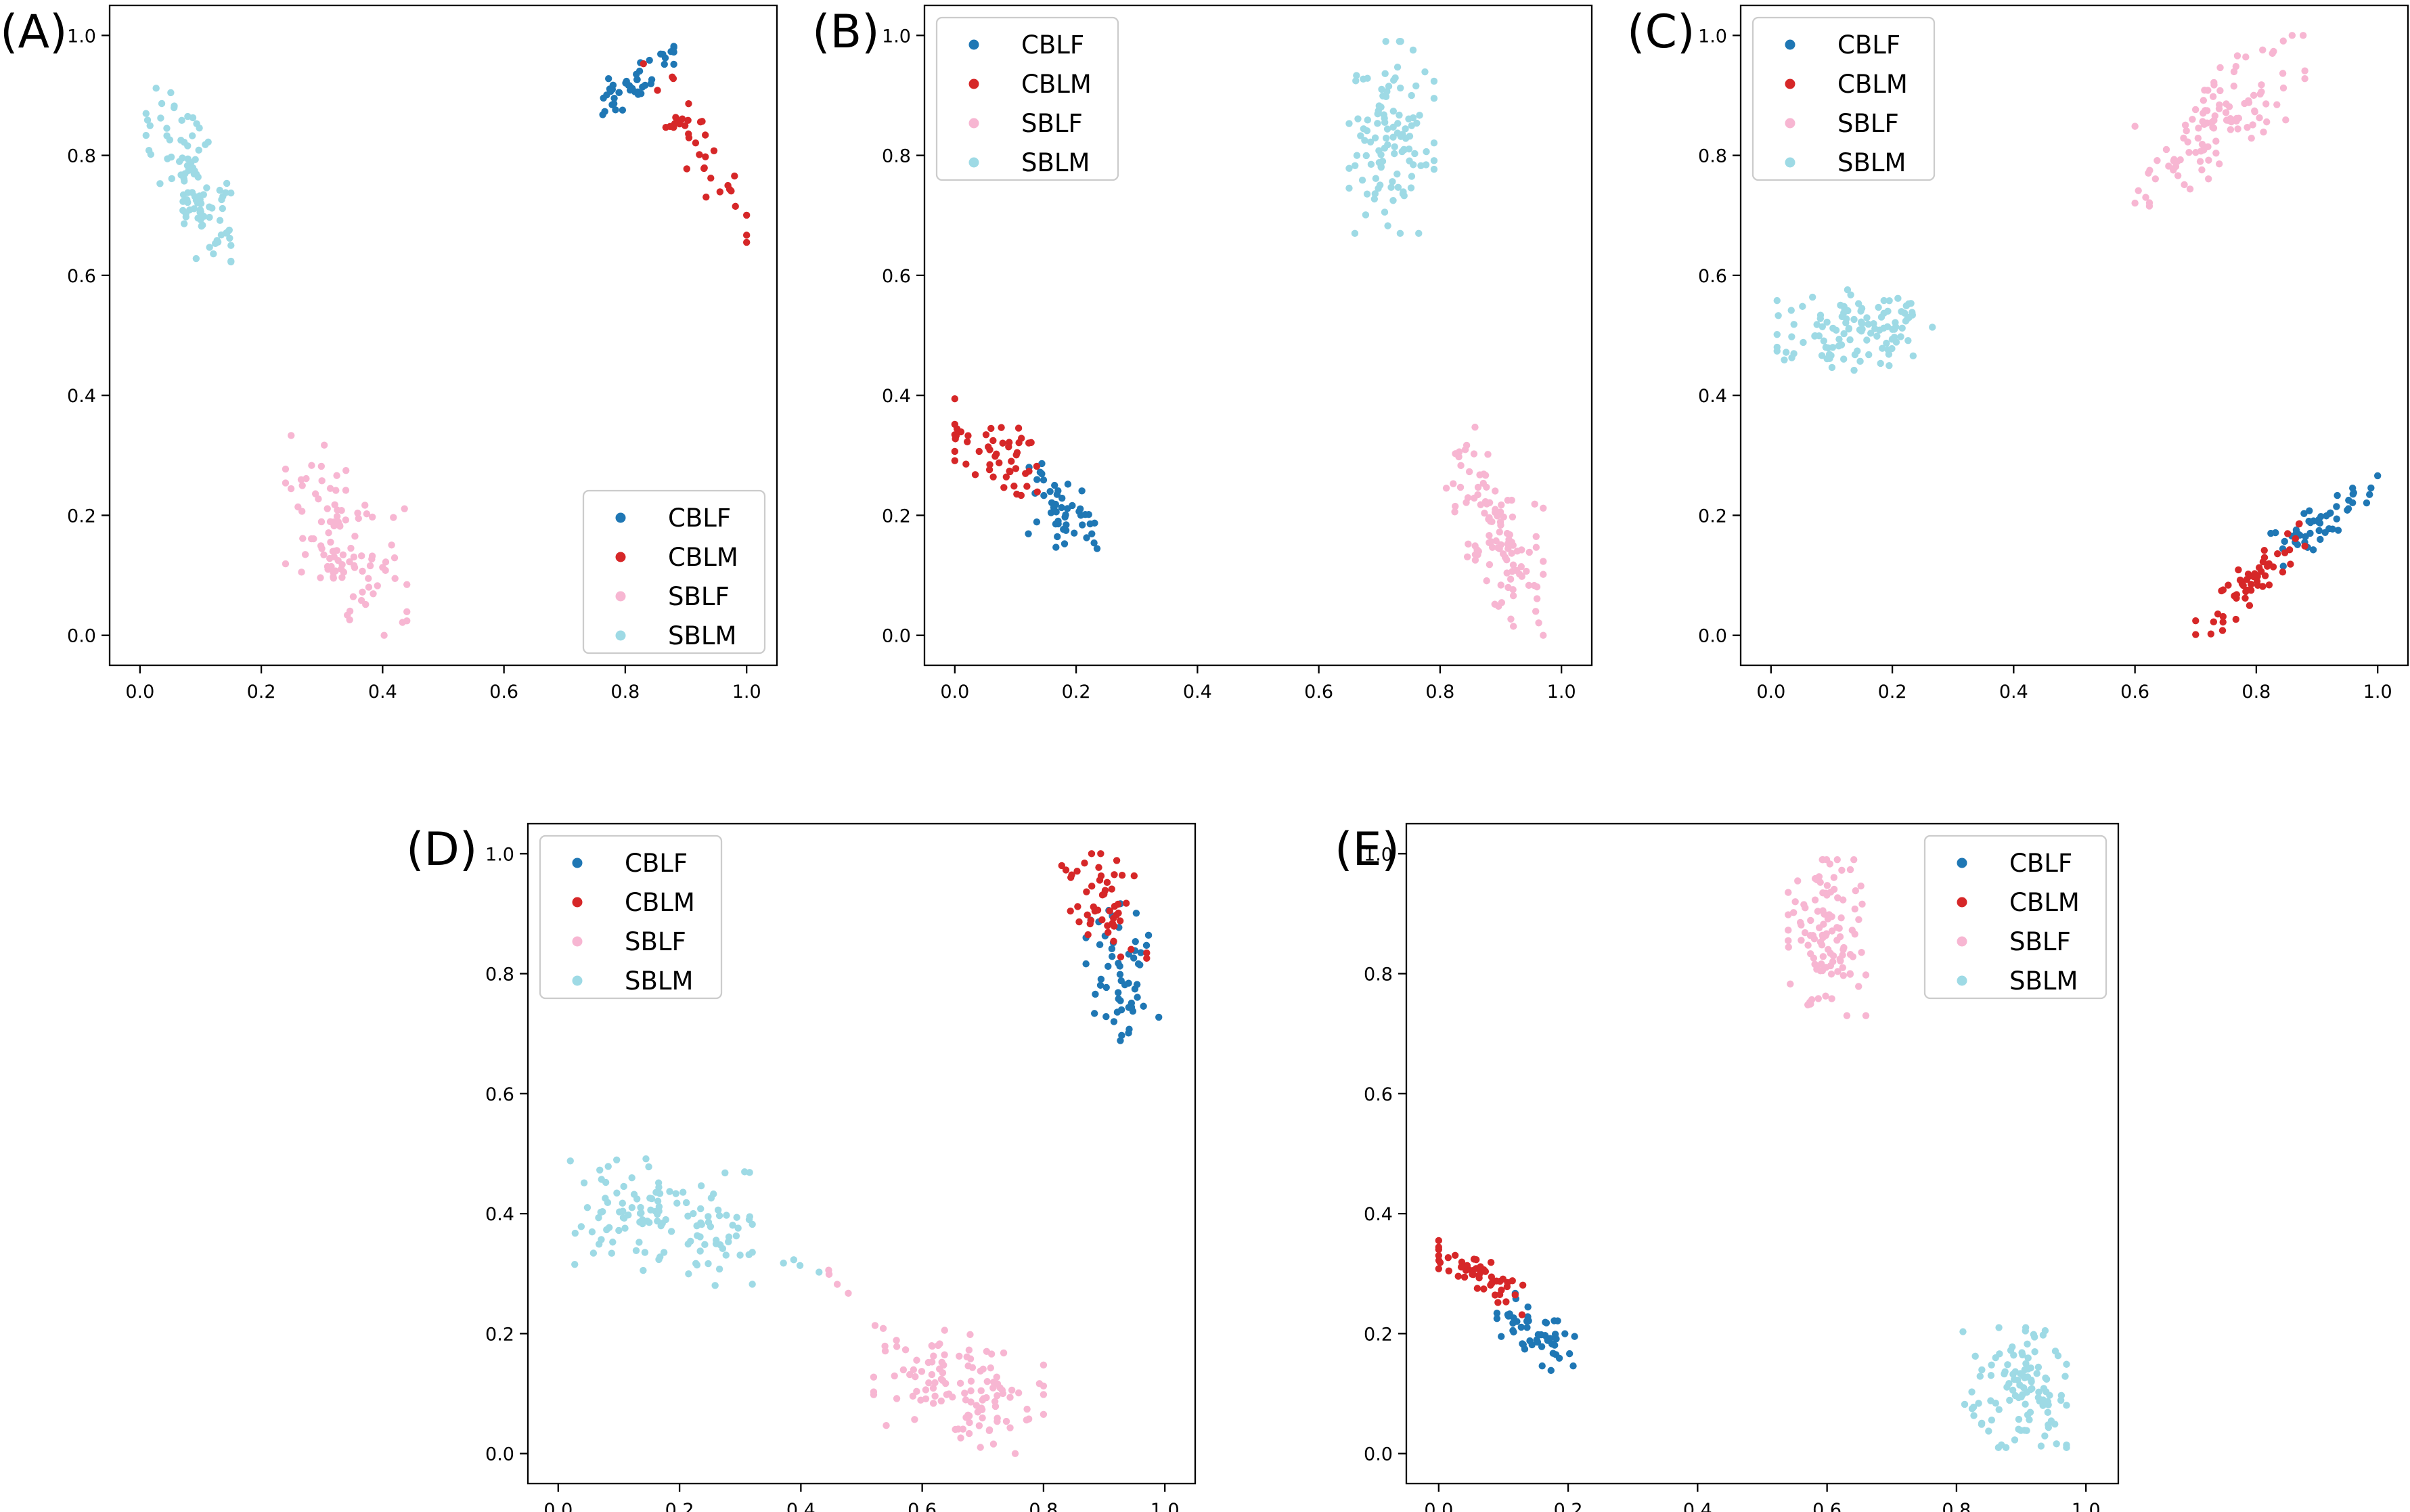 This screenshot has width=2410, height=1512. Describe the element at coordinates (2040, 941) in the screenshot. I see `legend-label-sblf: SBLF` at that location.